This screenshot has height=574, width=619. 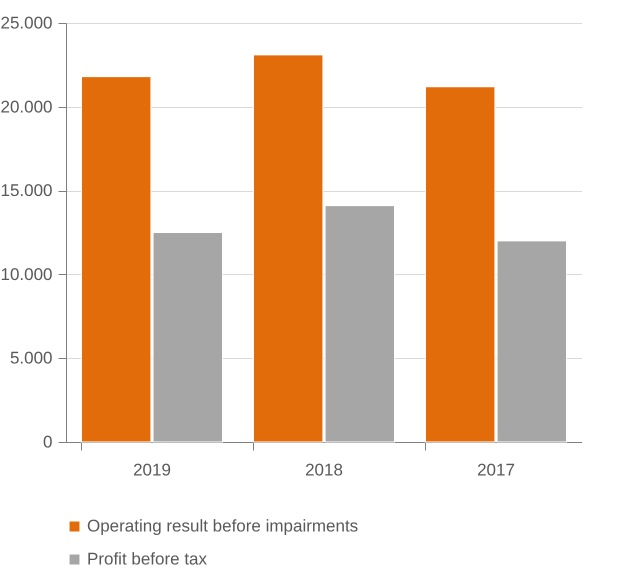 What do you see at coordinates (31, 358) in the screenshot?
I see `y-tick-label: 5.000` at bounding box center [31, 358].